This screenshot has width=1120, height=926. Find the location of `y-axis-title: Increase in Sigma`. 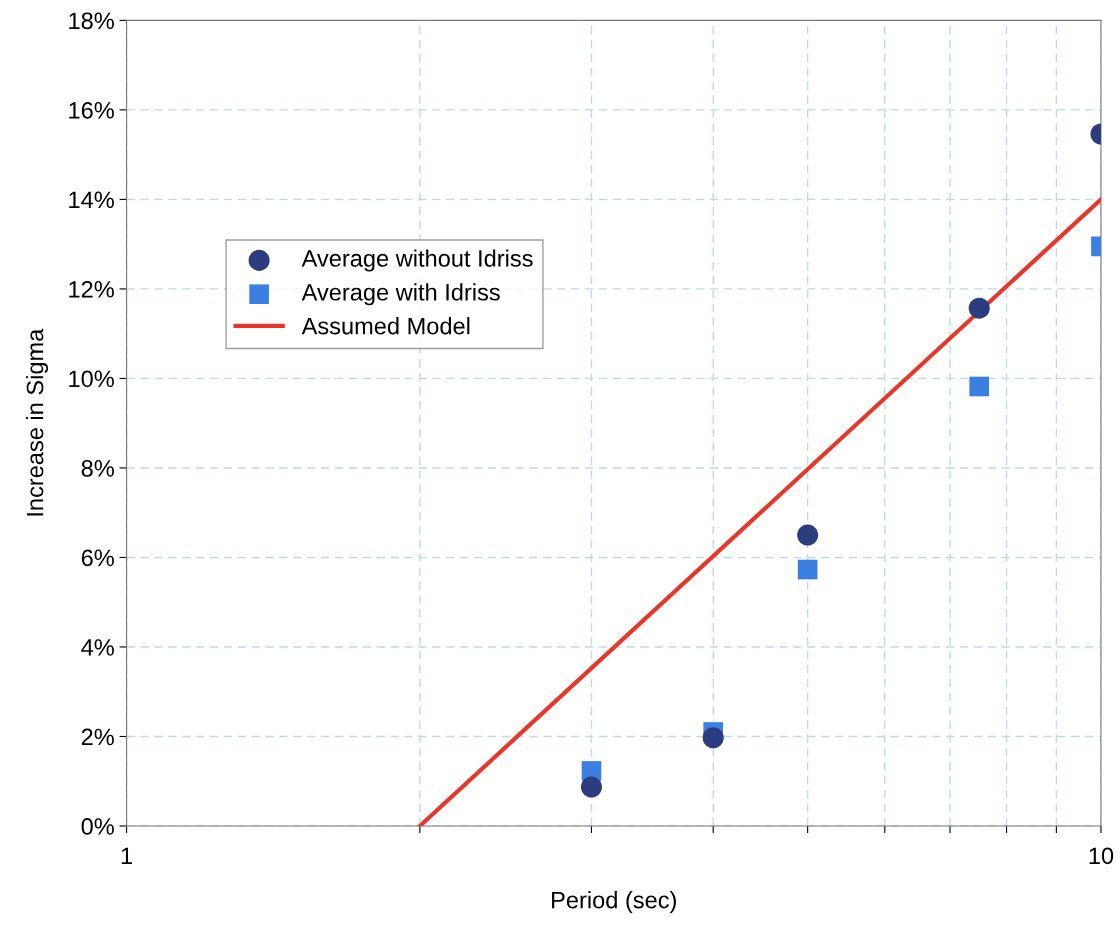

y-axis-title: Increase in Sigma is located at coordinates (37, 422).